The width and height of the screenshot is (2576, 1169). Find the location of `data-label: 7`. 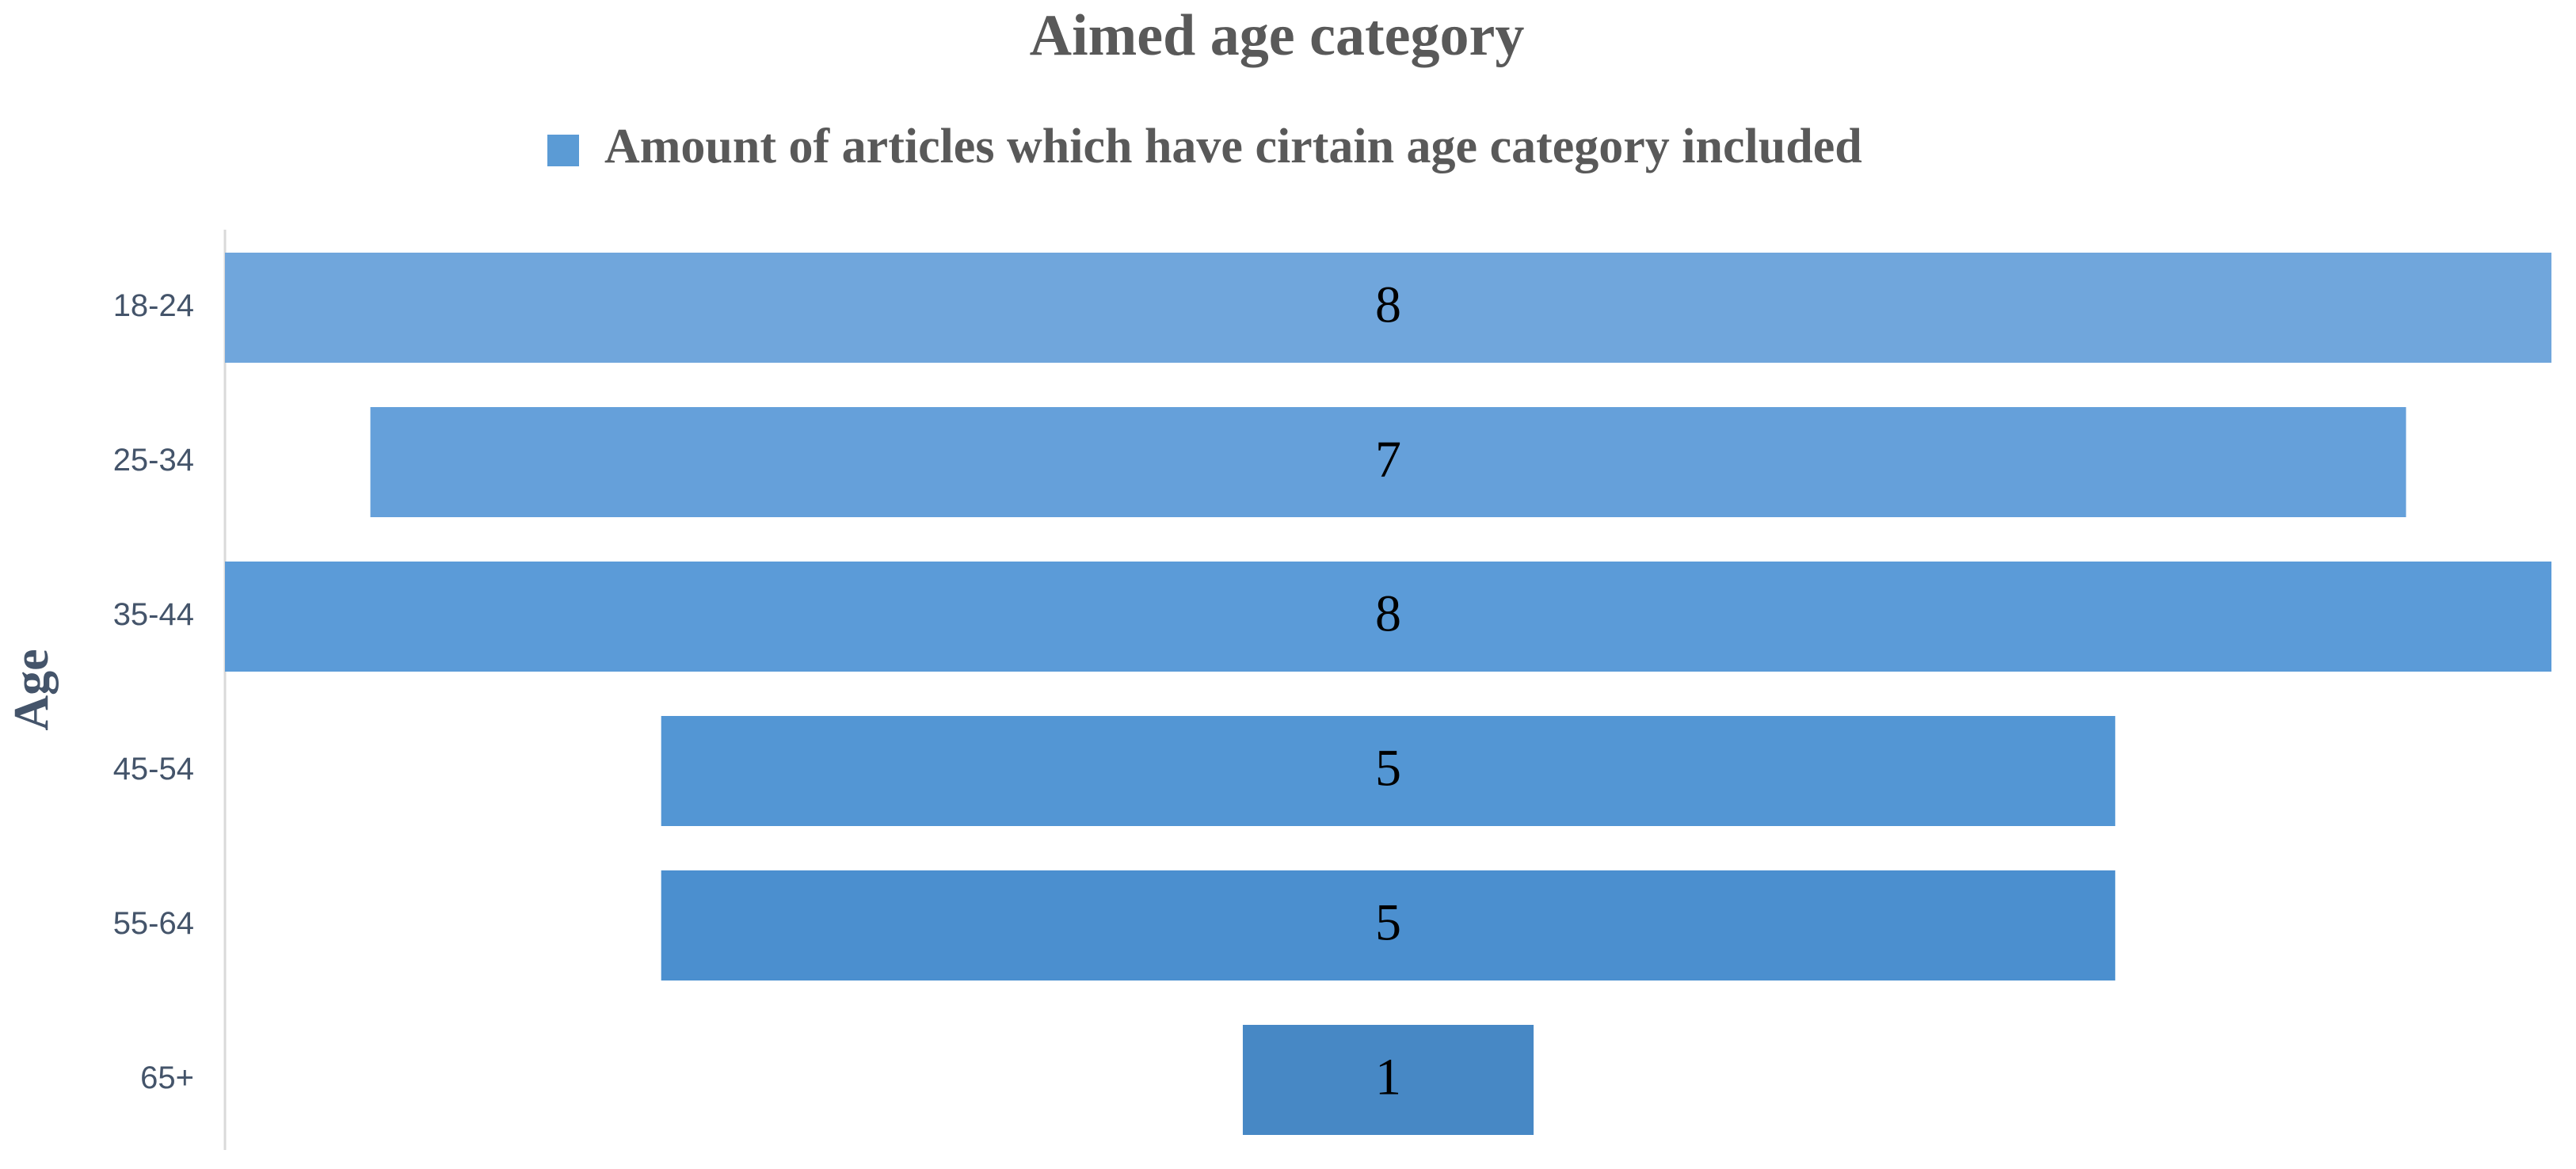

data-label: 7 is located at coordinates (1388, 460).